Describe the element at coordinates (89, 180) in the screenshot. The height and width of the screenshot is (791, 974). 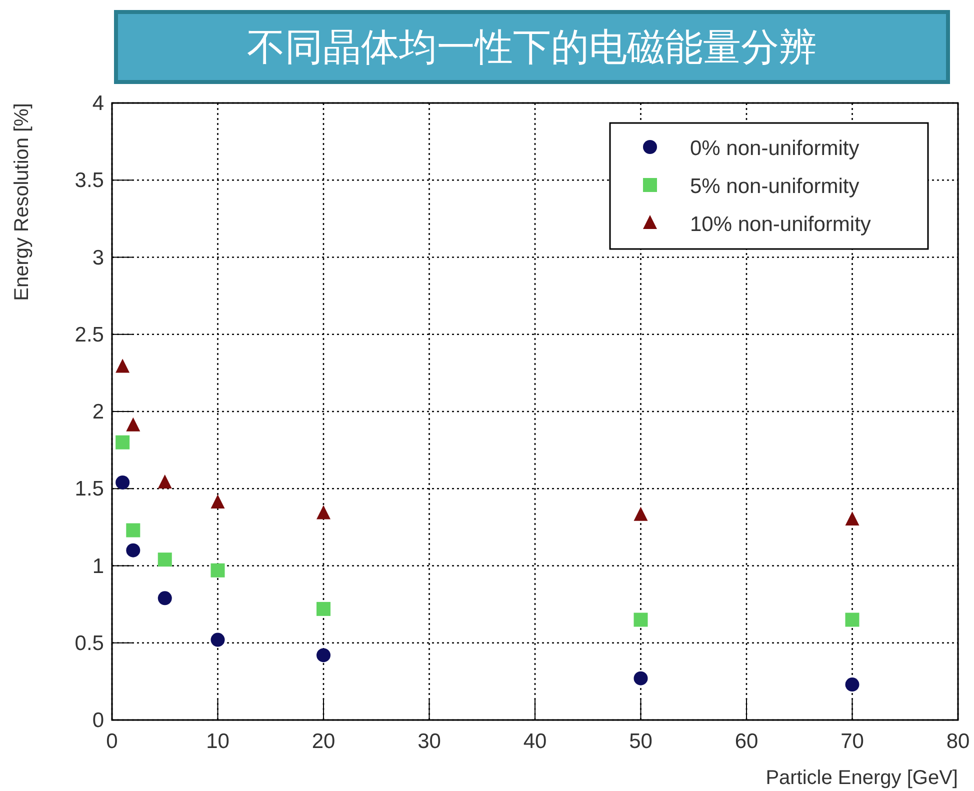
I see `y-tick-label: 3.5` at that location.